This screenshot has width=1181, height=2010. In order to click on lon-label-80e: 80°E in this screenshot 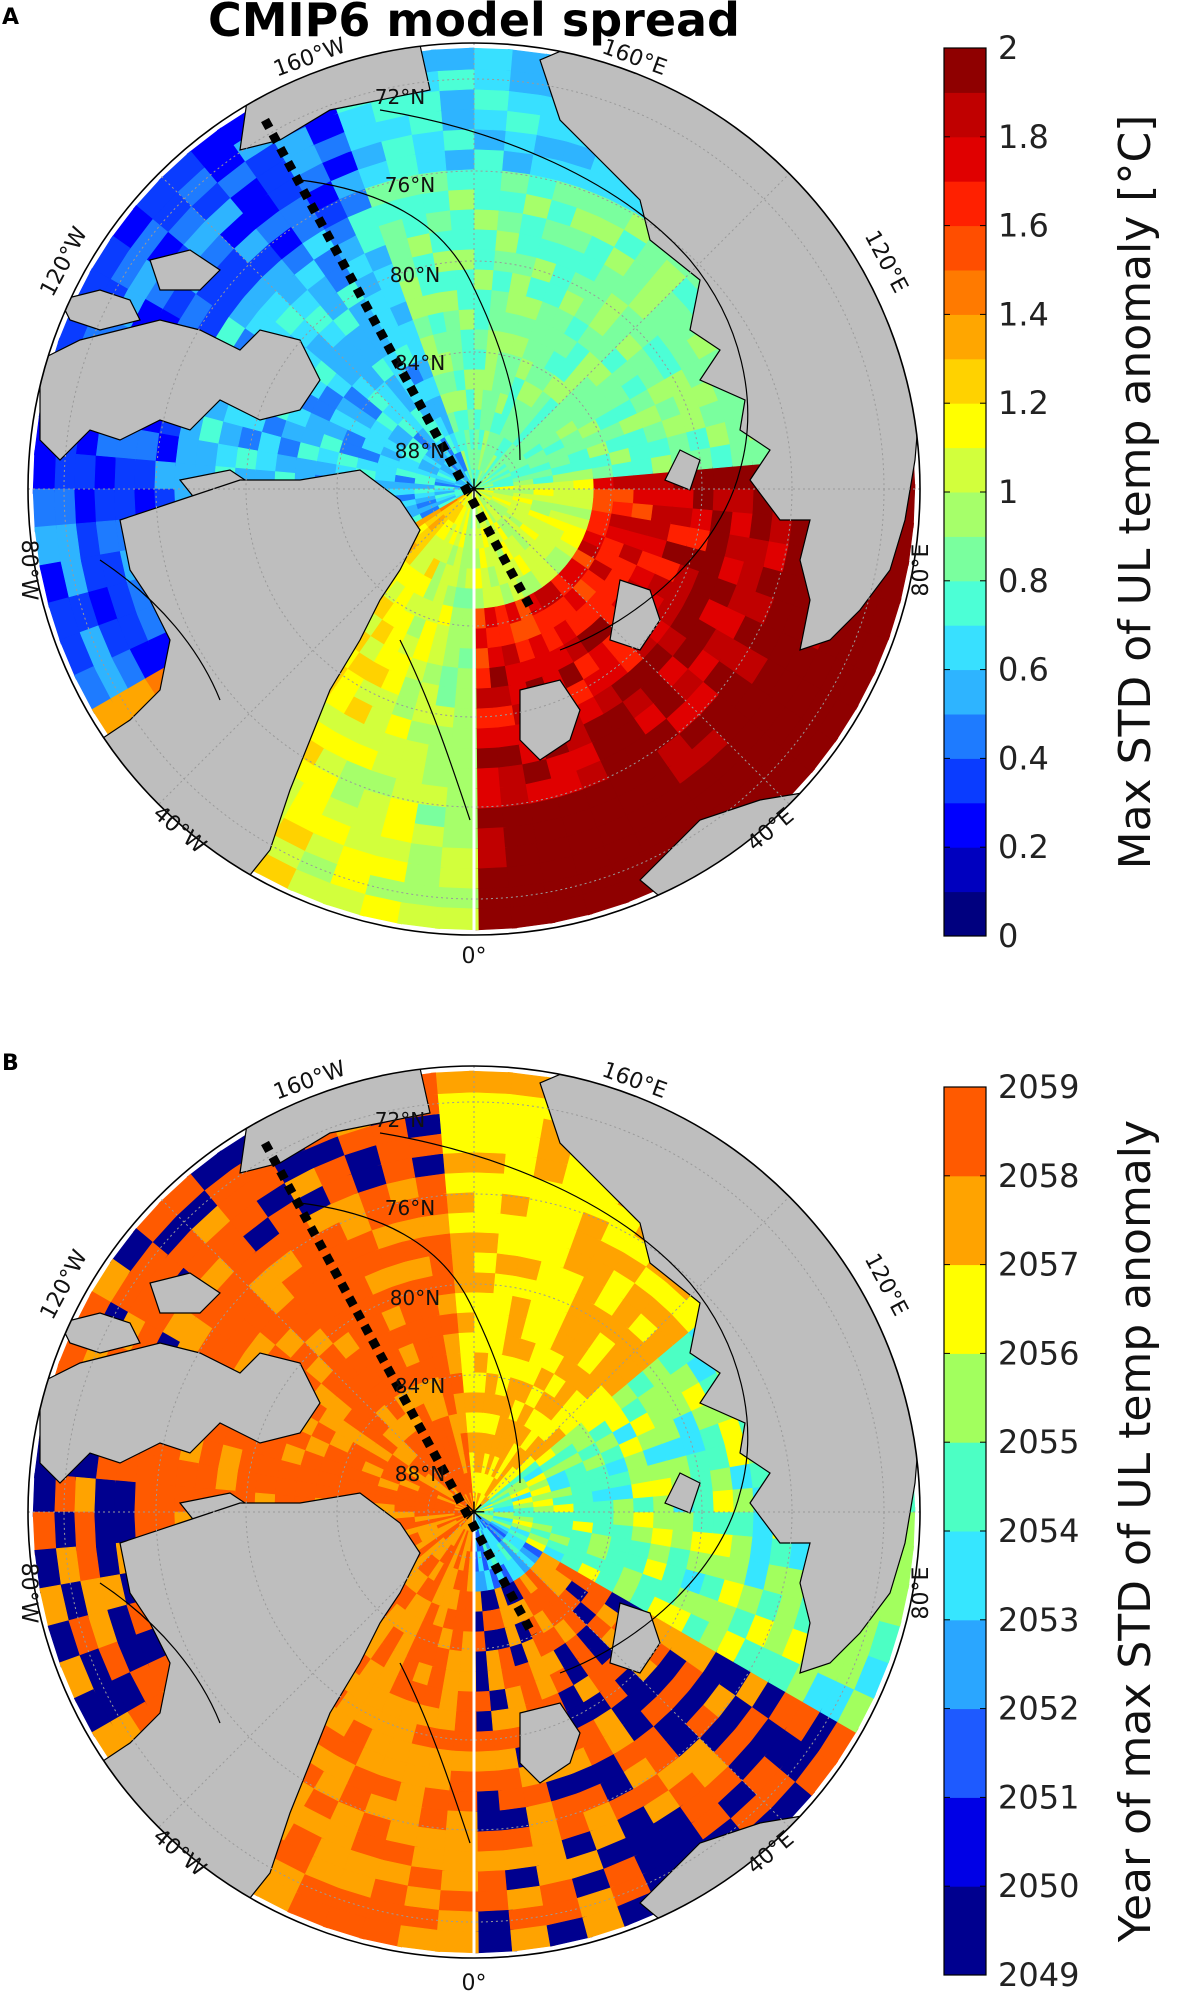, I will do `click(921, 570)`.